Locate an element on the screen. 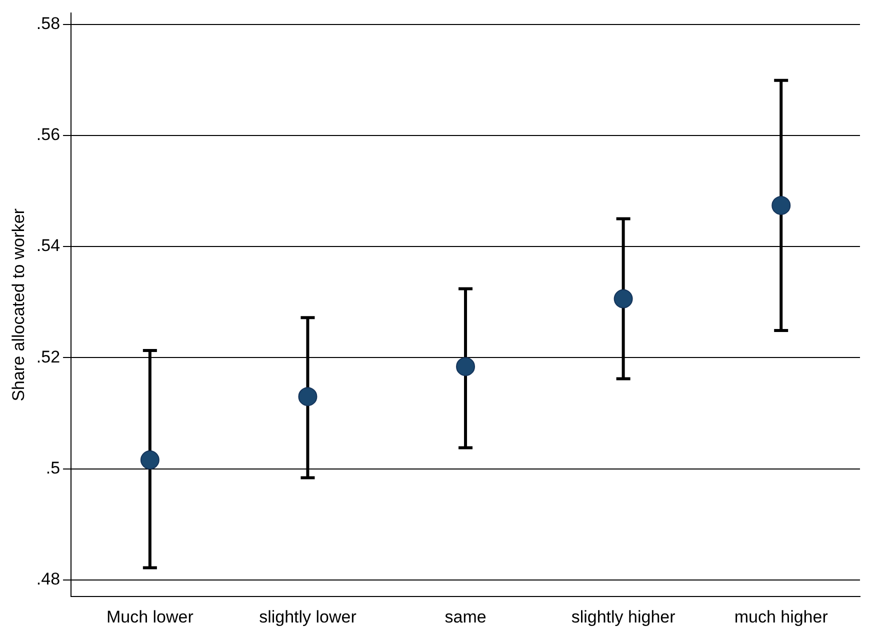 This screenshot has width=880, height=636. y-tick-label: .48 is located at coordinates (48, 579).